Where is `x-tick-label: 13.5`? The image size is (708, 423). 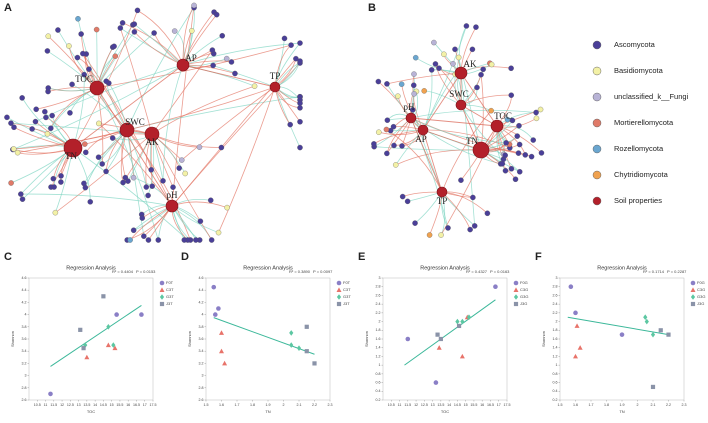 x-tick-label: 13.5 is located at coordinates (86, 405).